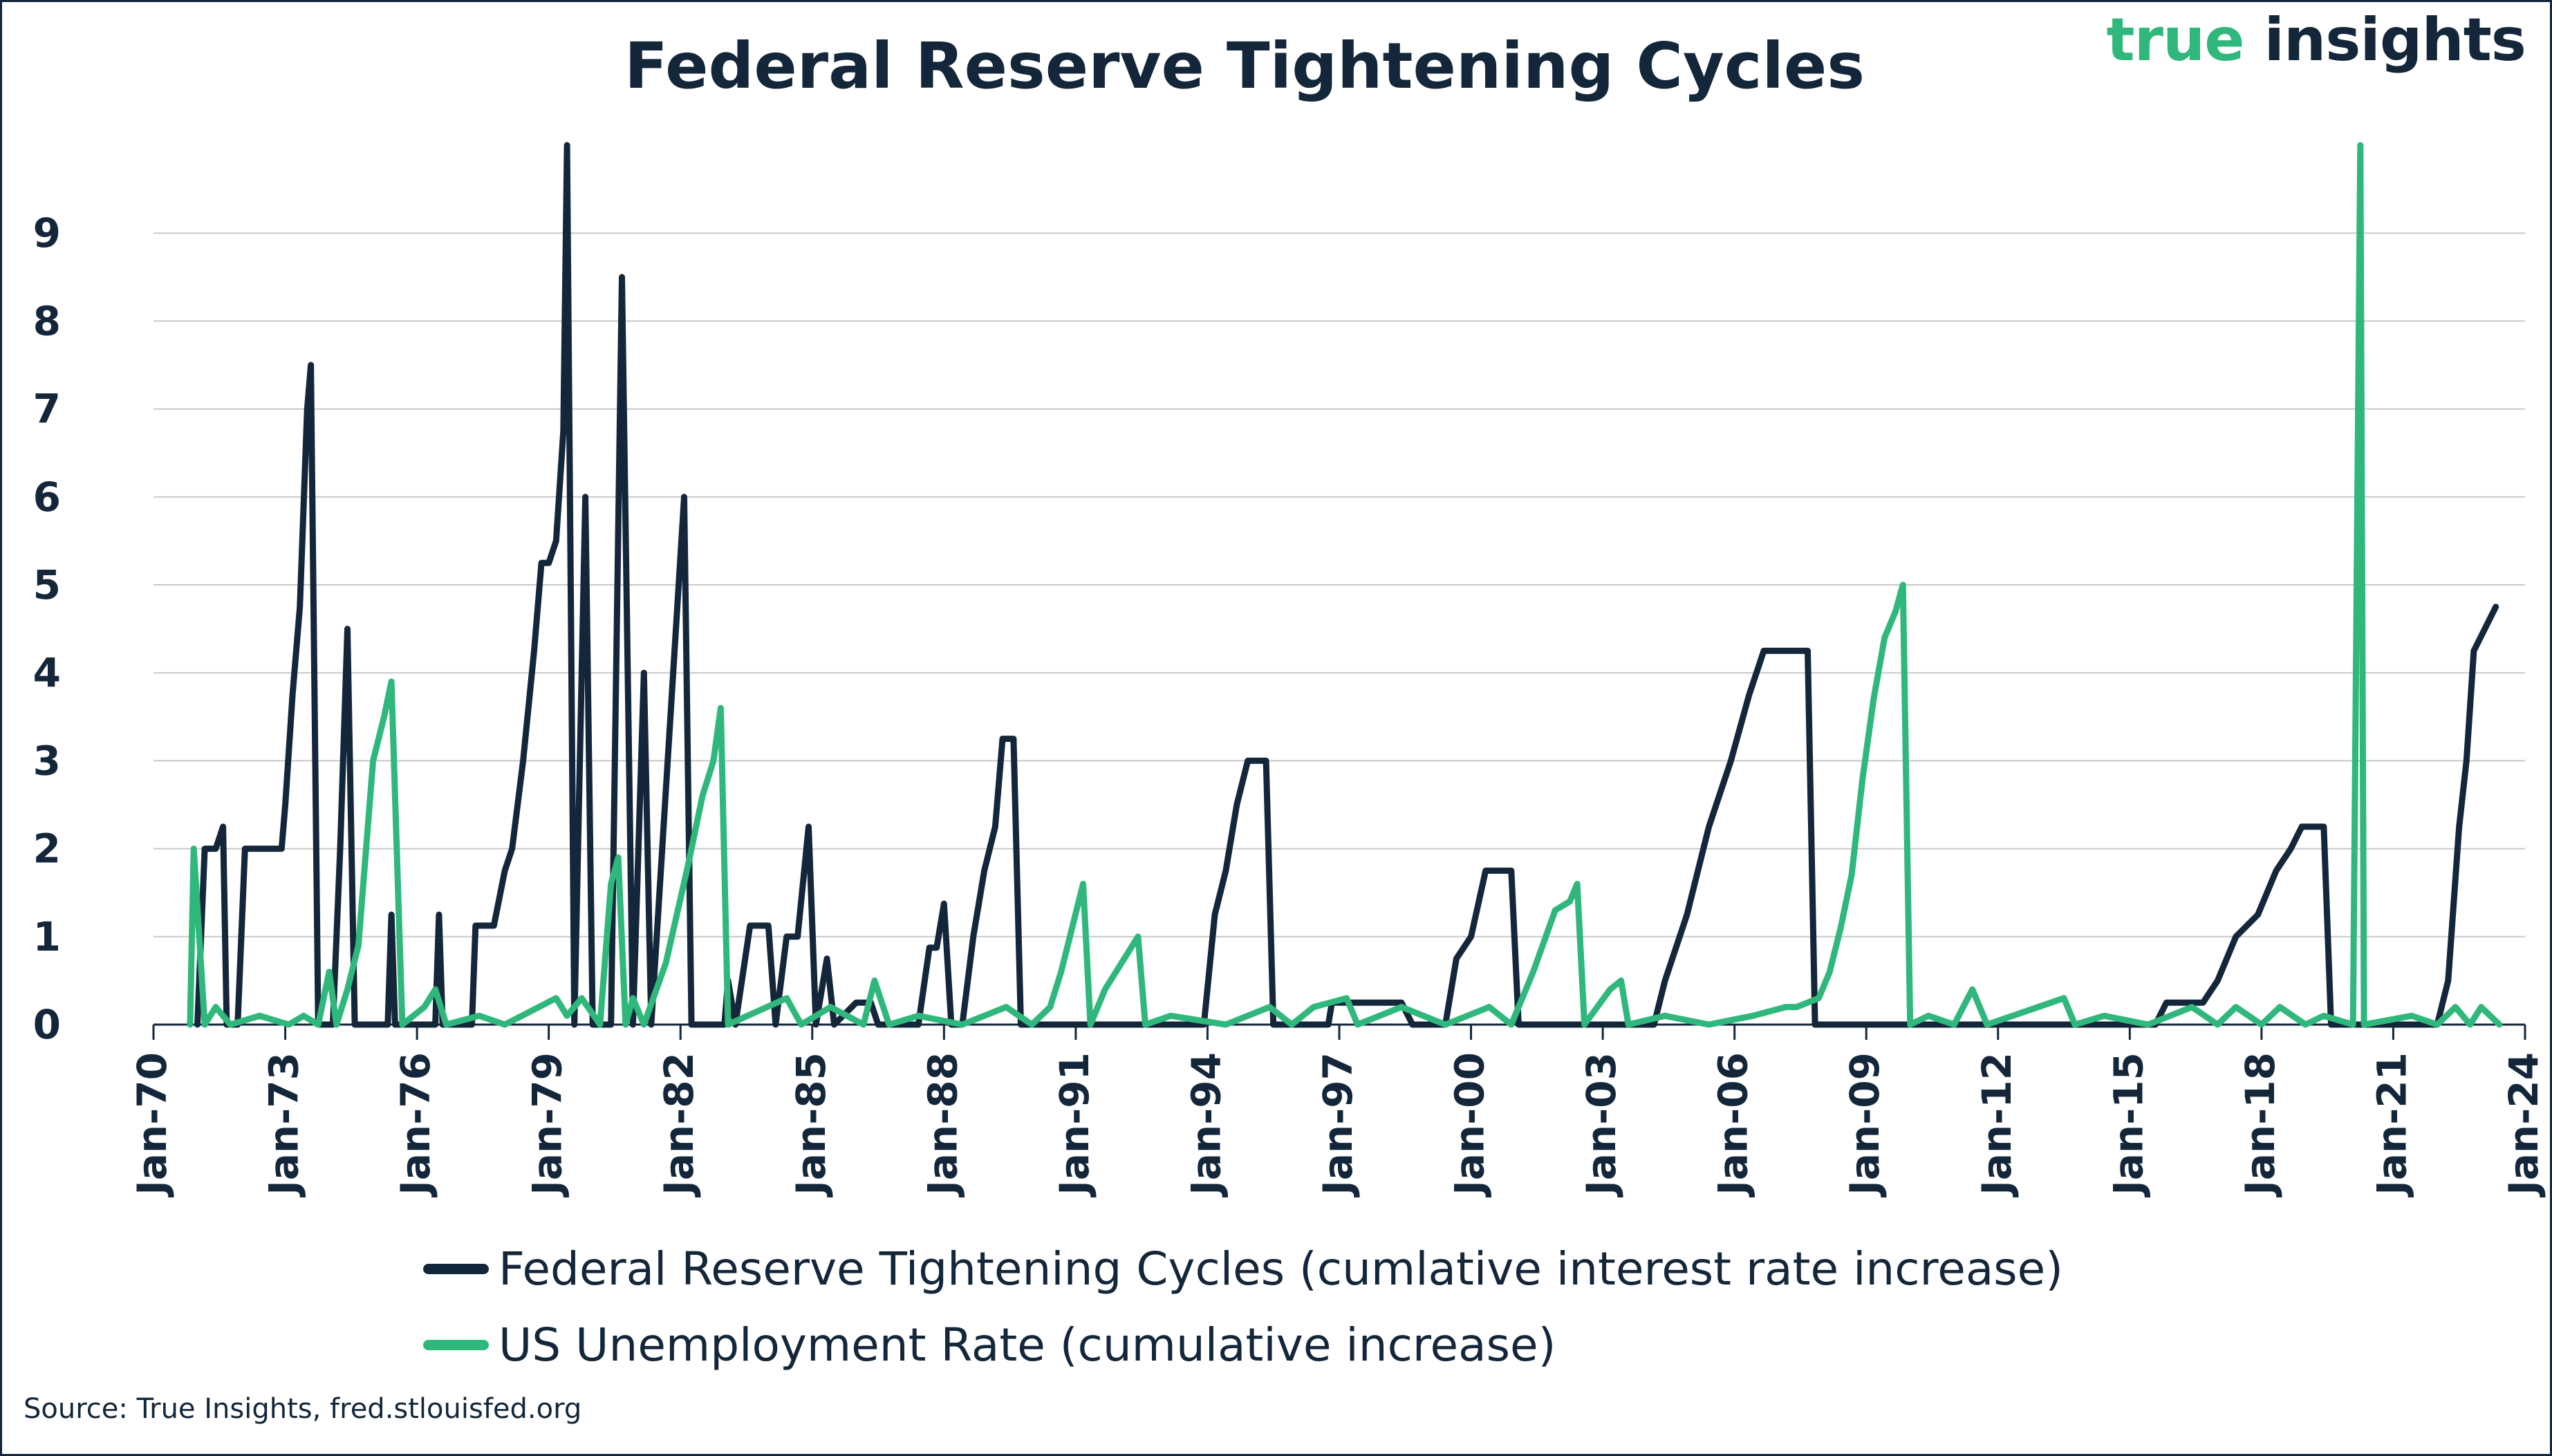 The height and width of the screenshot is (1456, 2552). I want to click on x-tick-label: Jan-15, so click(2128, 1125).